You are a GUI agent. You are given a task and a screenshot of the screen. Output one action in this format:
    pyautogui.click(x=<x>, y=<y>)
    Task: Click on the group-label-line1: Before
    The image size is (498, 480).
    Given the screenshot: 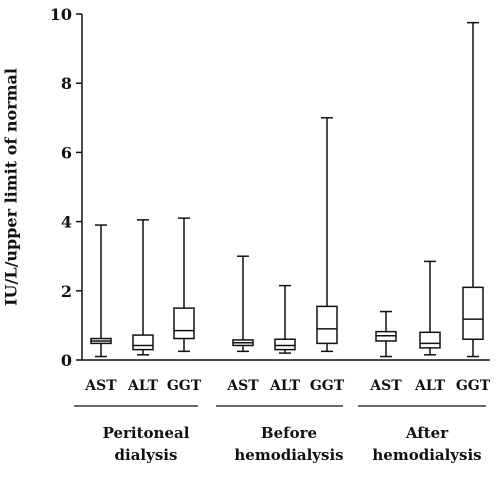 What is the action you would take?
    pyautogui.click(x=289, y=433)
    